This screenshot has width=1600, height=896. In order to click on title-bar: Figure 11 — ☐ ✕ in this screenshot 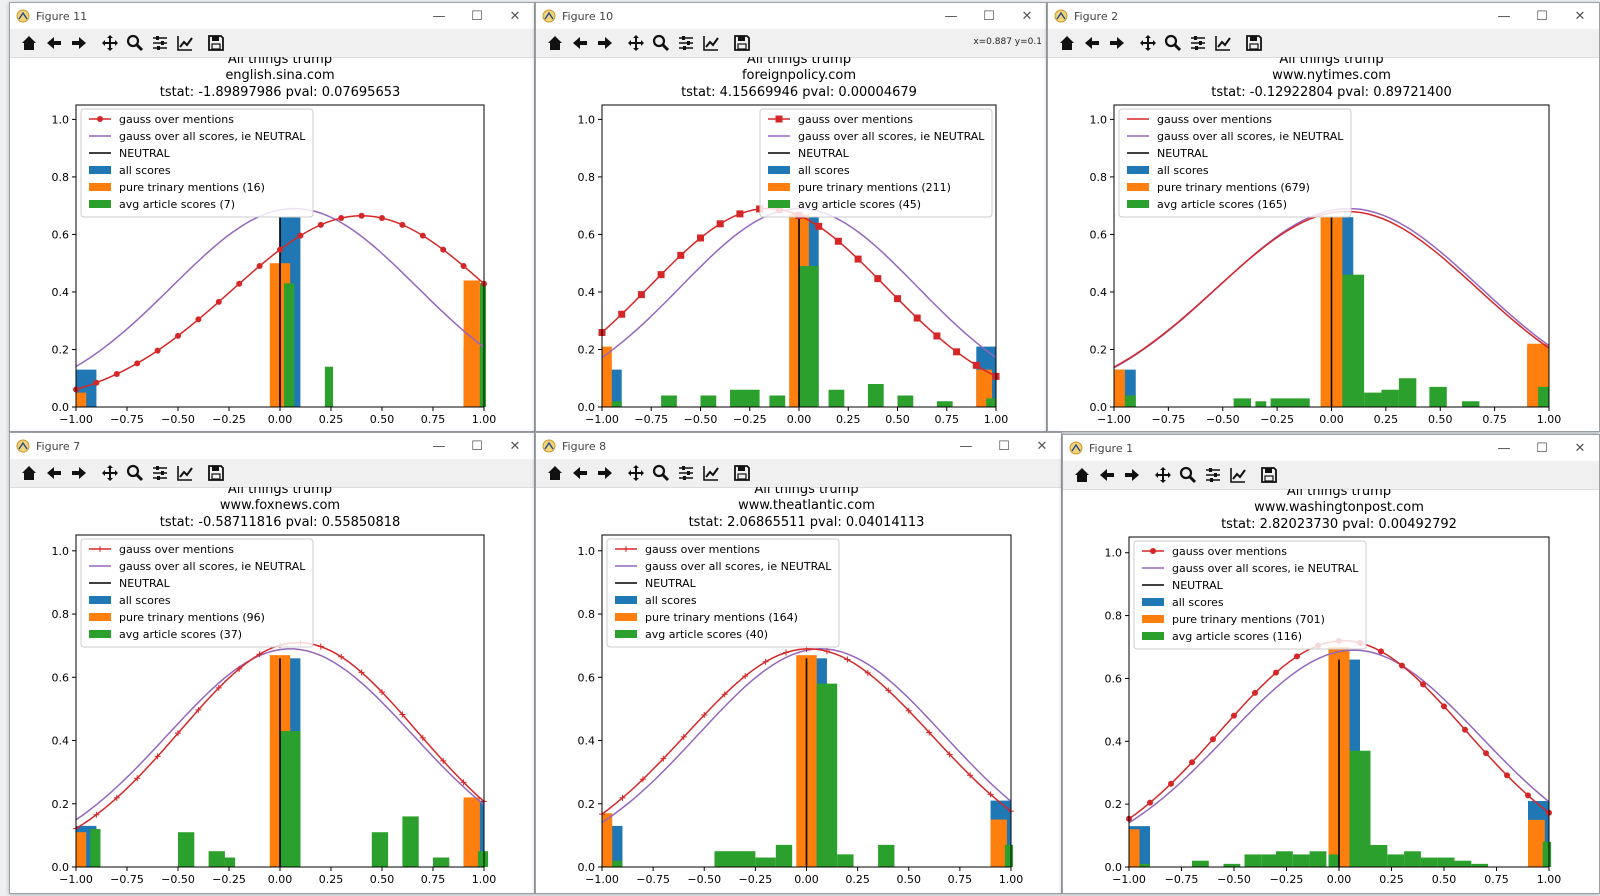, I will do `click(272, 16)`.